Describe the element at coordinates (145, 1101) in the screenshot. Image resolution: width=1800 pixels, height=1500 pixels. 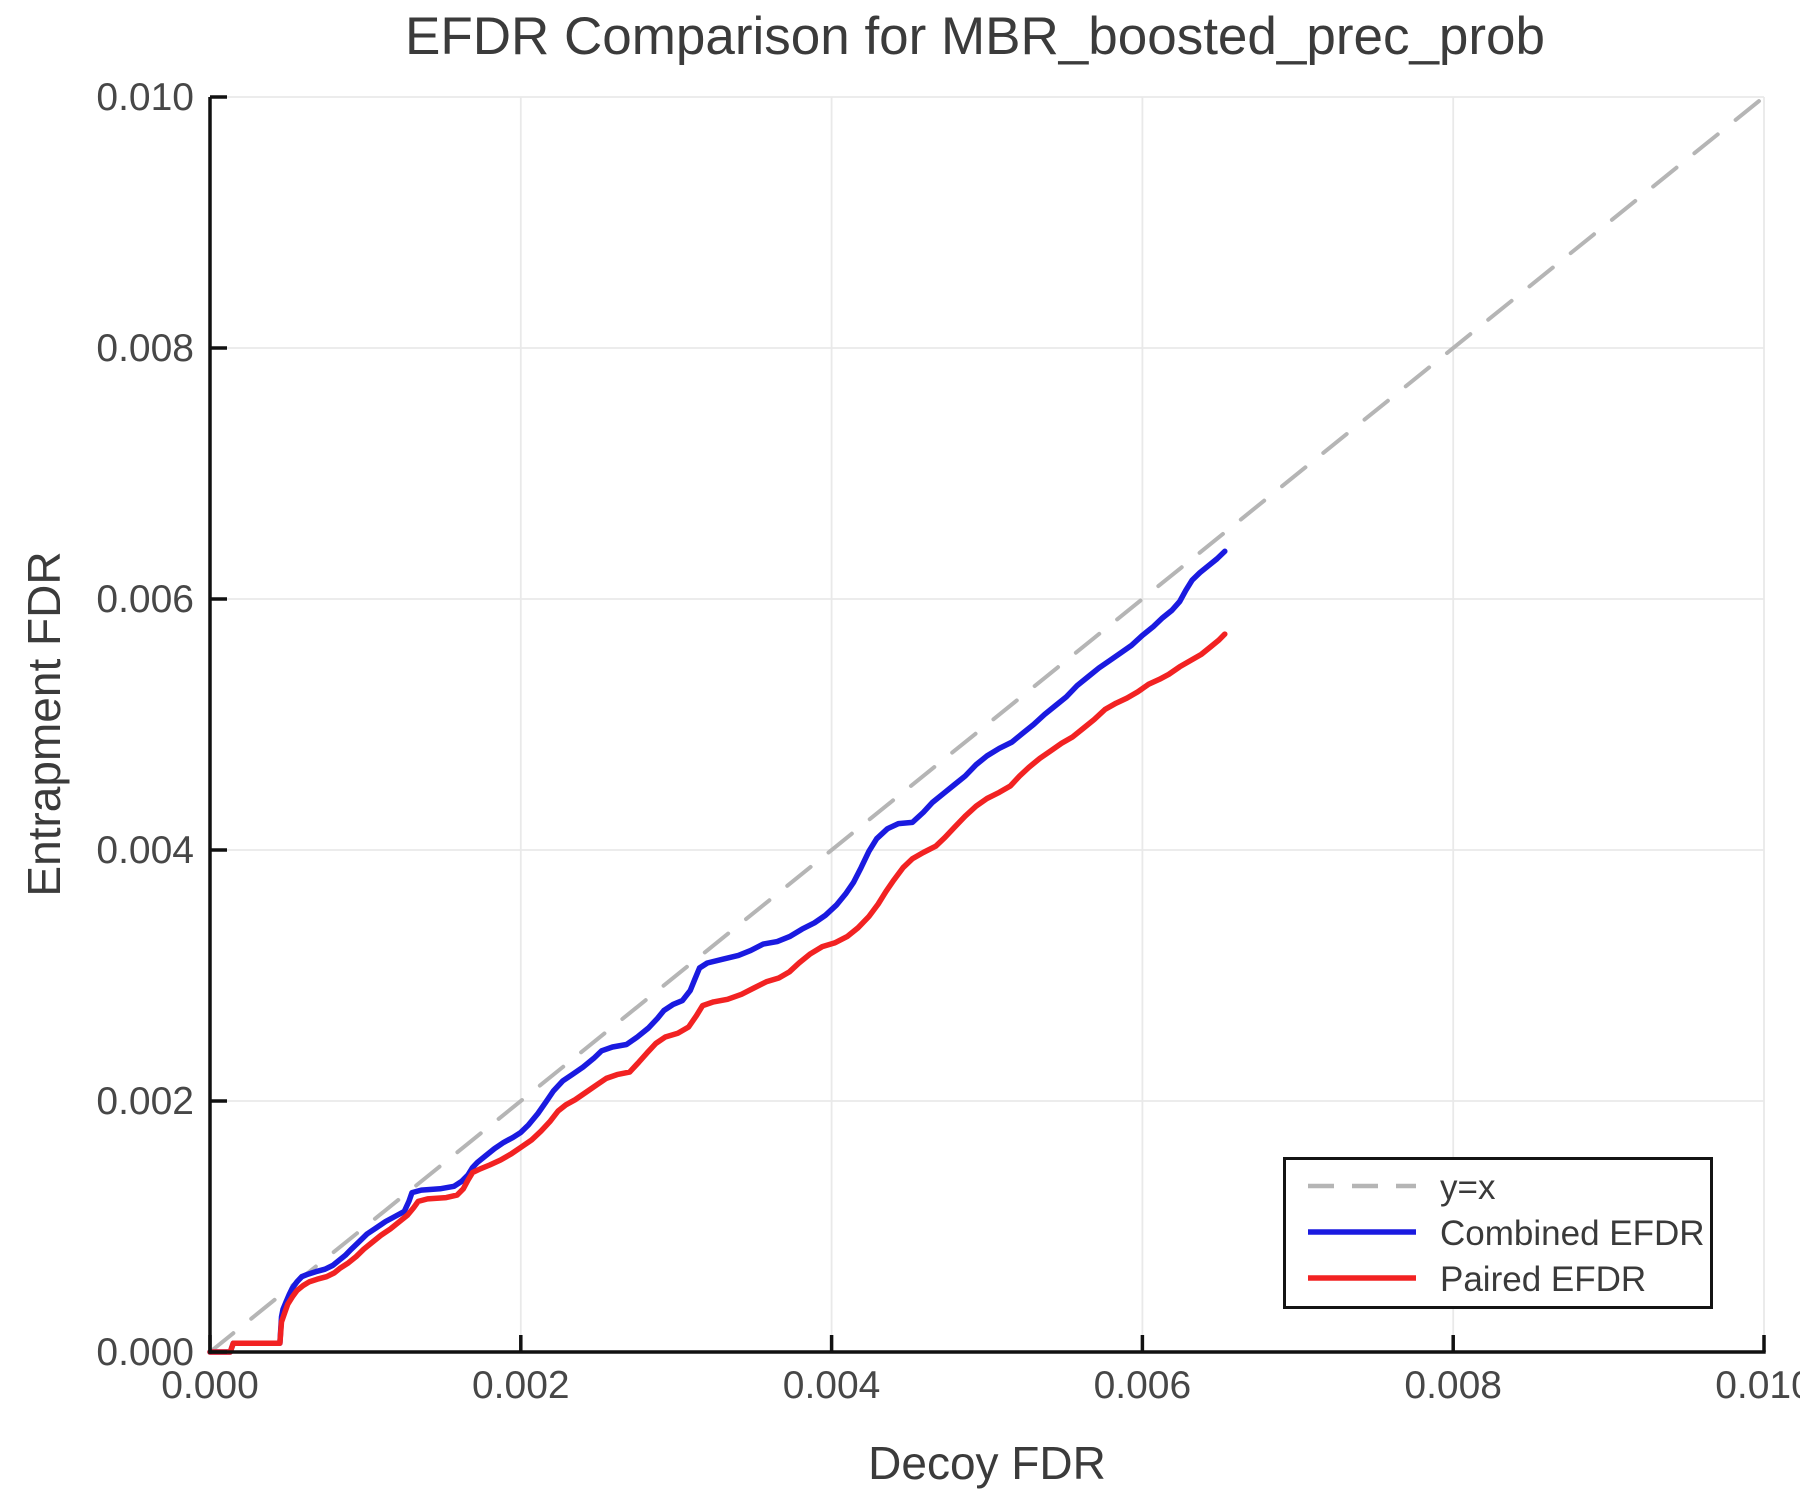
I see `y-tick-label: 0.002` at that location.